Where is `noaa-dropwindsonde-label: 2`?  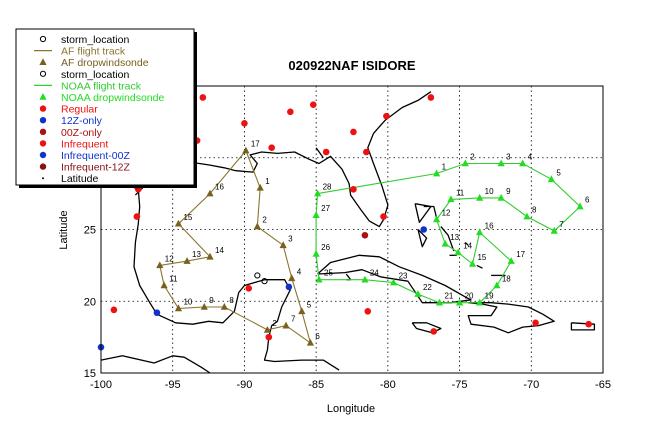
noaa-dropwindsonde-label: 2 is located at coordinates (472, 156).